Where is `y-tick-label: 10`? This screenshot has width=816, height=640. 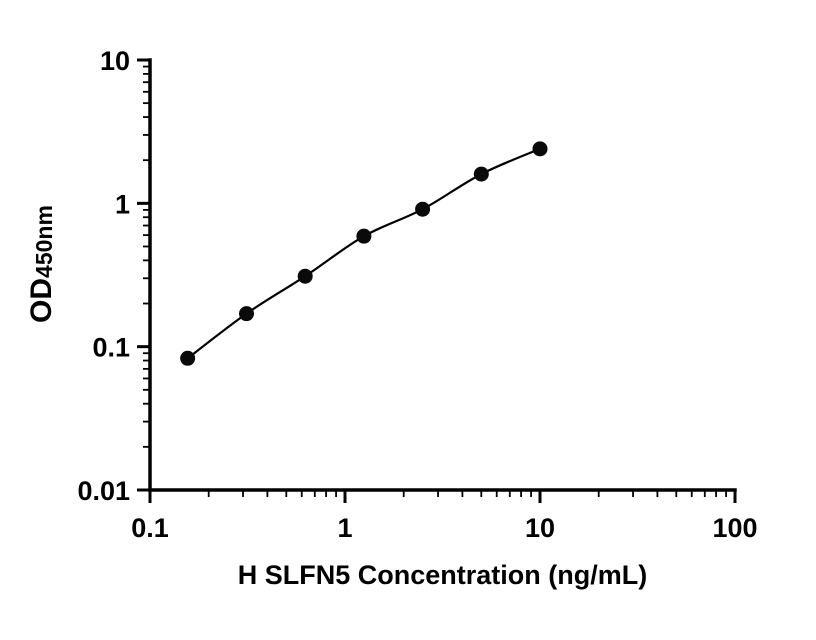 y-tick-label: 10 is located at coordinates (115, 61).